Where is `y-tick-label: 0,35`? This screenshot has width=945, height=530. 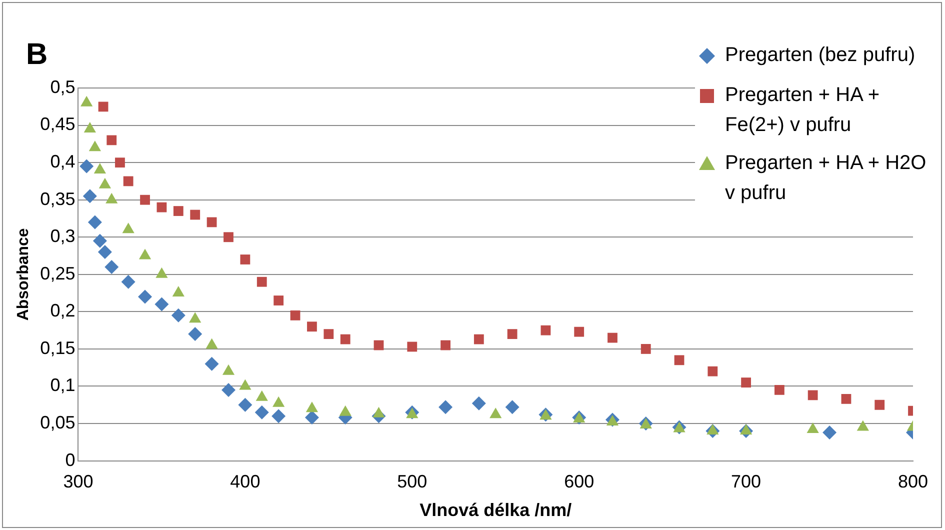 y-tick-label: 0,35 is located at coordinates (58, 198).